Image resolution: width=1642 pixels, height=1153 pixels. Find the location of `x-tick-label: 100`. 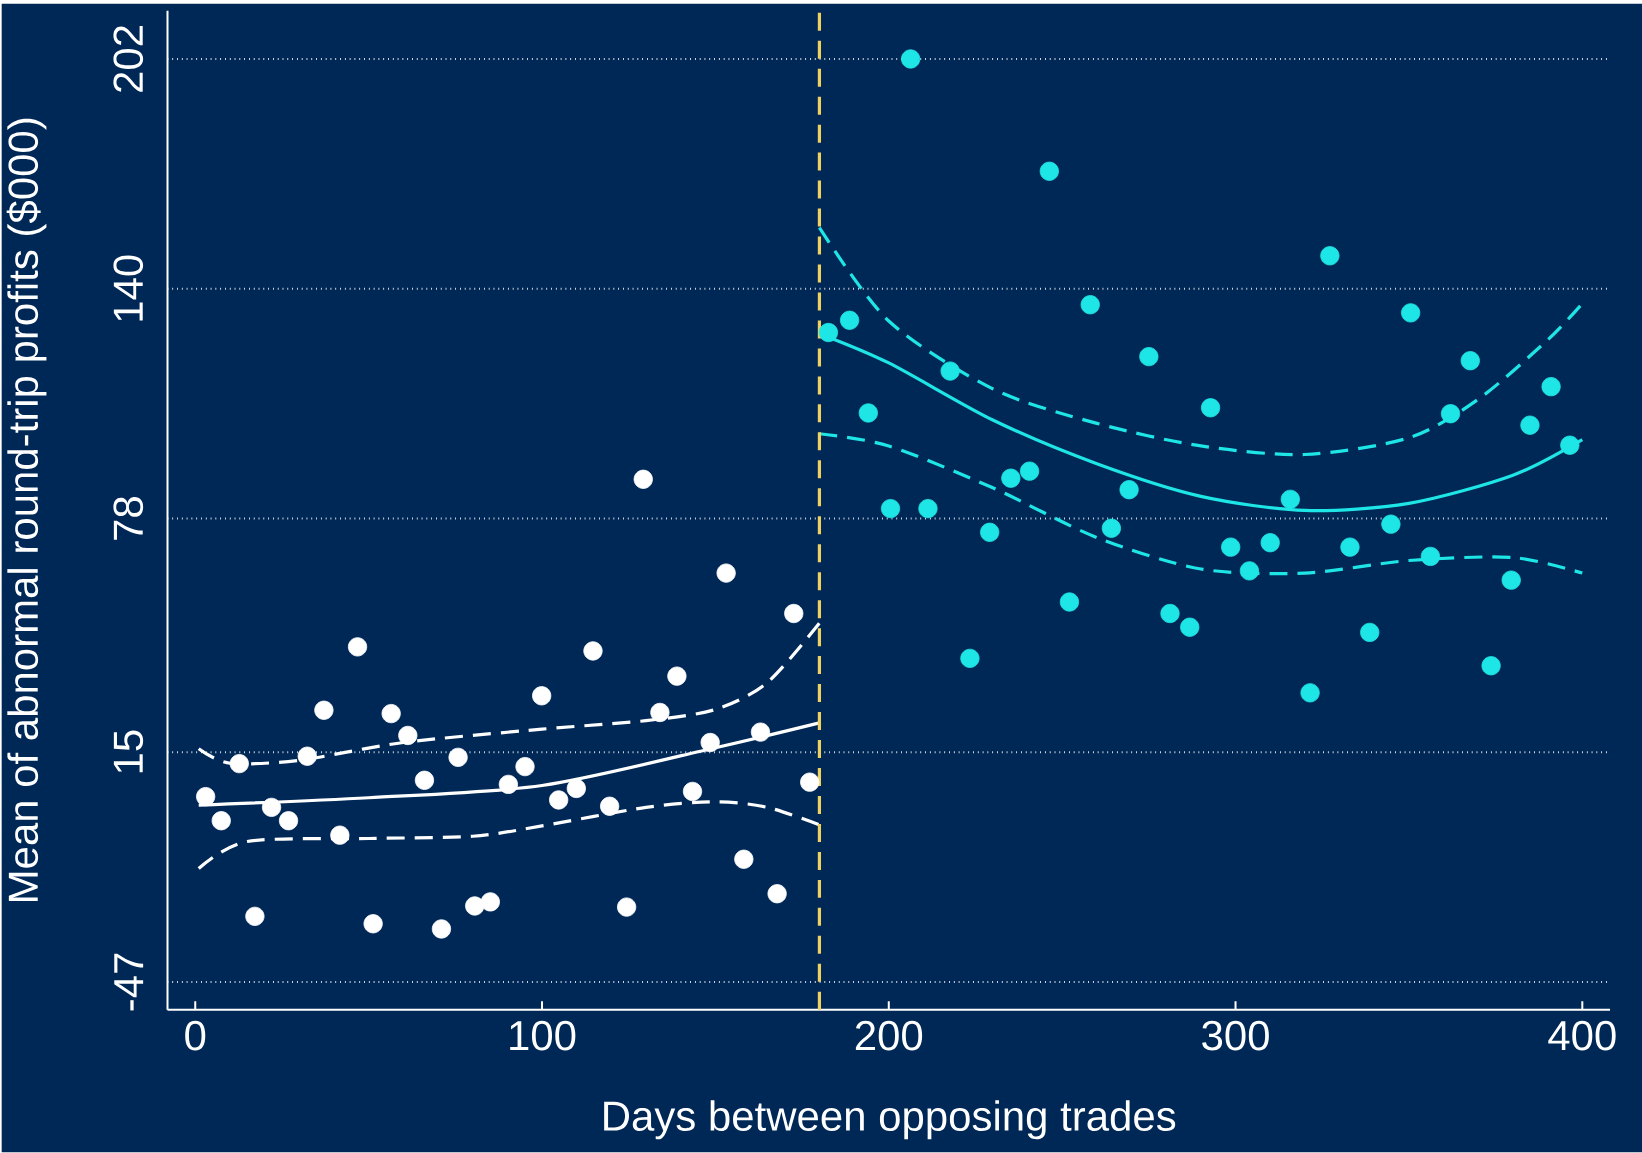

x-tick-label: 100 is located at coordinates (543, 1036).